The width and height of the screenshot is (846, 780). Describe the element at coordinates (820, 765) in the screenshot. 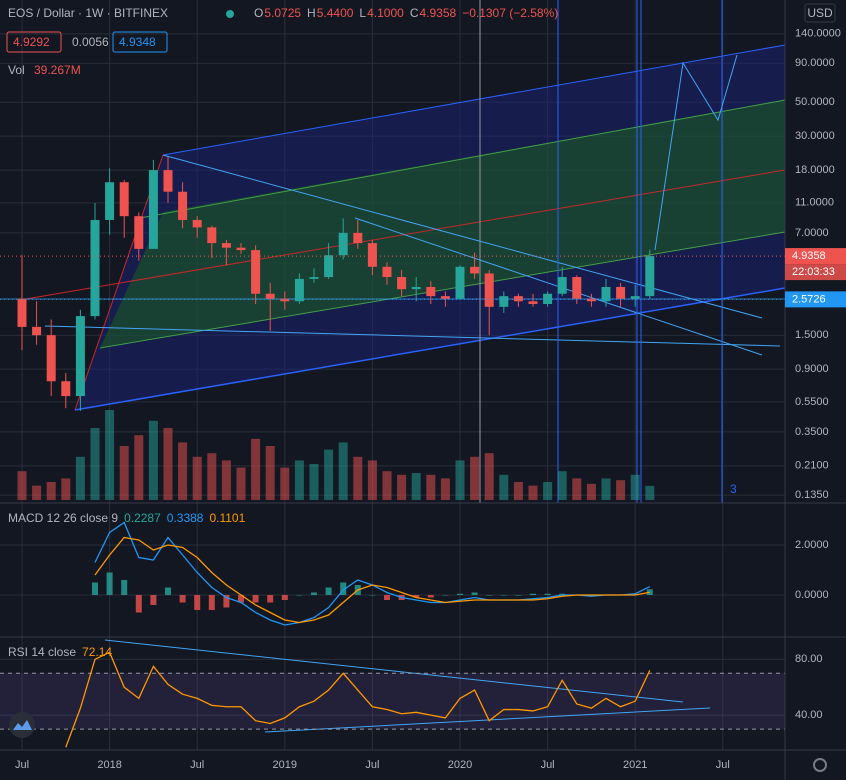

I see `settings-icon` at that location.